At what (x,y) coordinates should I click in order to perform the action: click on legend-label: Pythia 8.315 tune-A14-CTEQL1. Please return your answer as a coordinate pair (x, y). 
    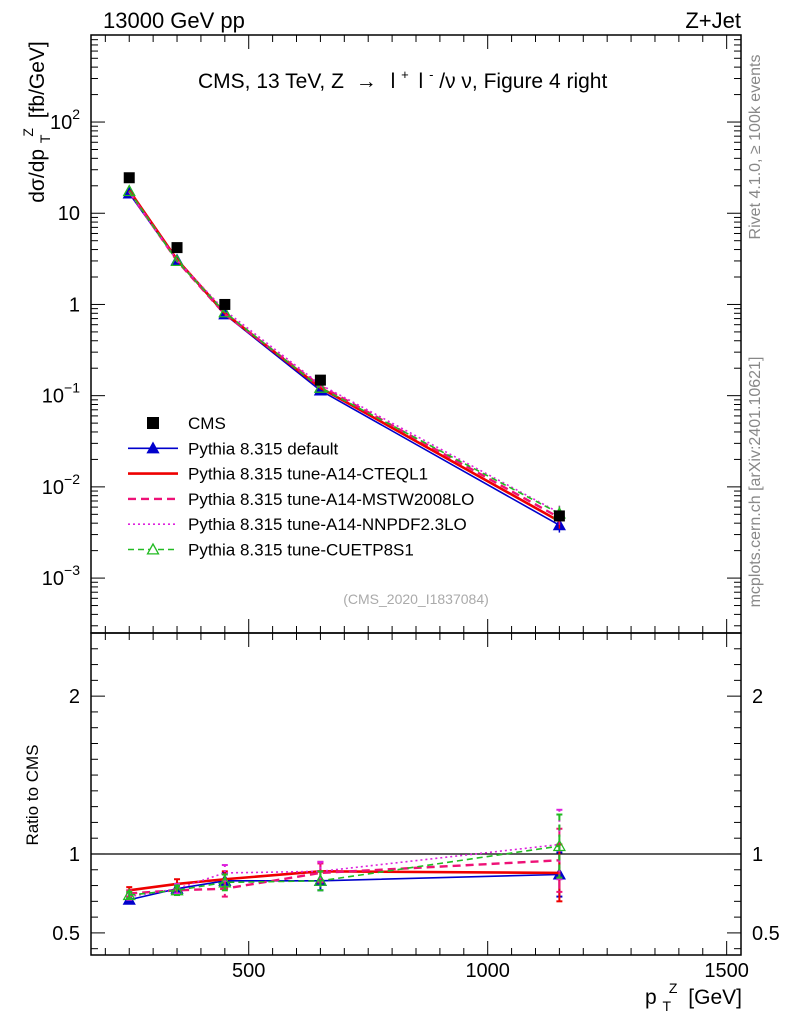
    Looking at the image, I should click on (308, 474).